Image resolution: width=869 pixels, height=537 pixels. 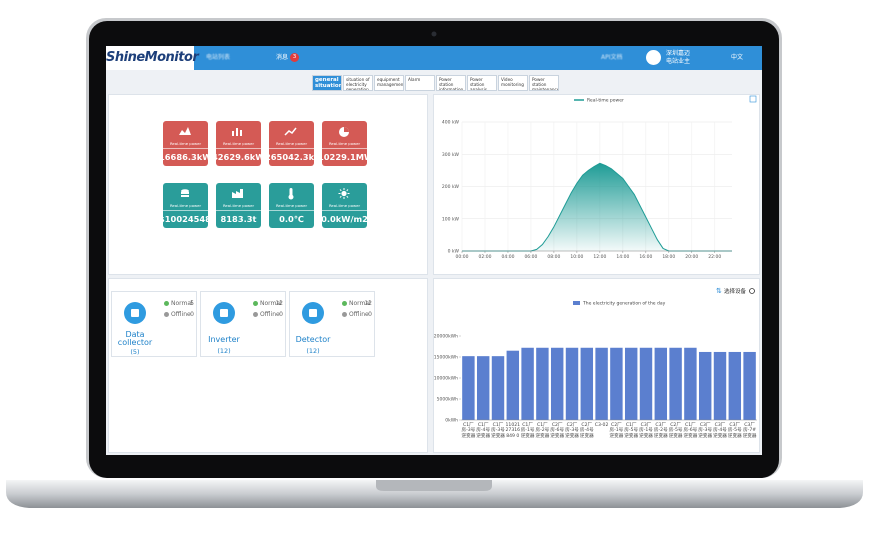 I want to click on x-tick-label: C3厂房-2号逆变器, so click(x=660, y=431).